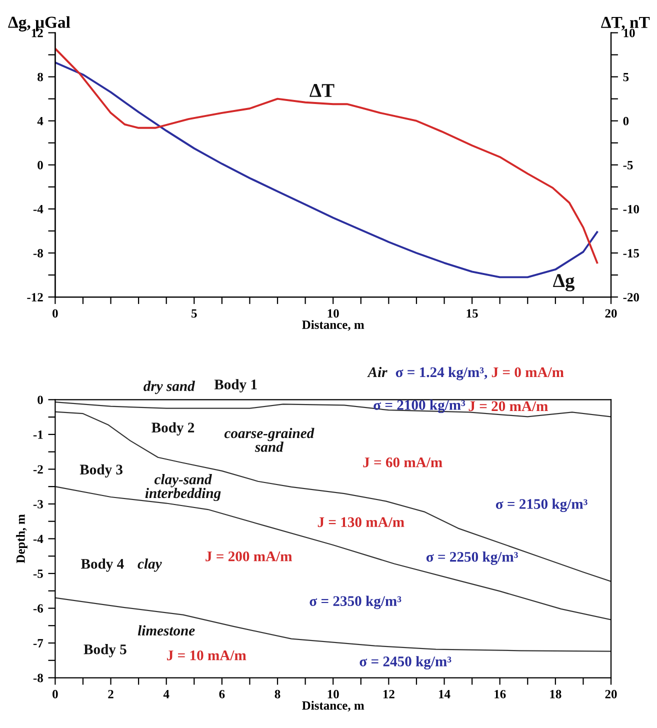  Describe the element at coordinates (361, 522) in the screenshot. I see `annotation: J = 130 mA/m` at that location.